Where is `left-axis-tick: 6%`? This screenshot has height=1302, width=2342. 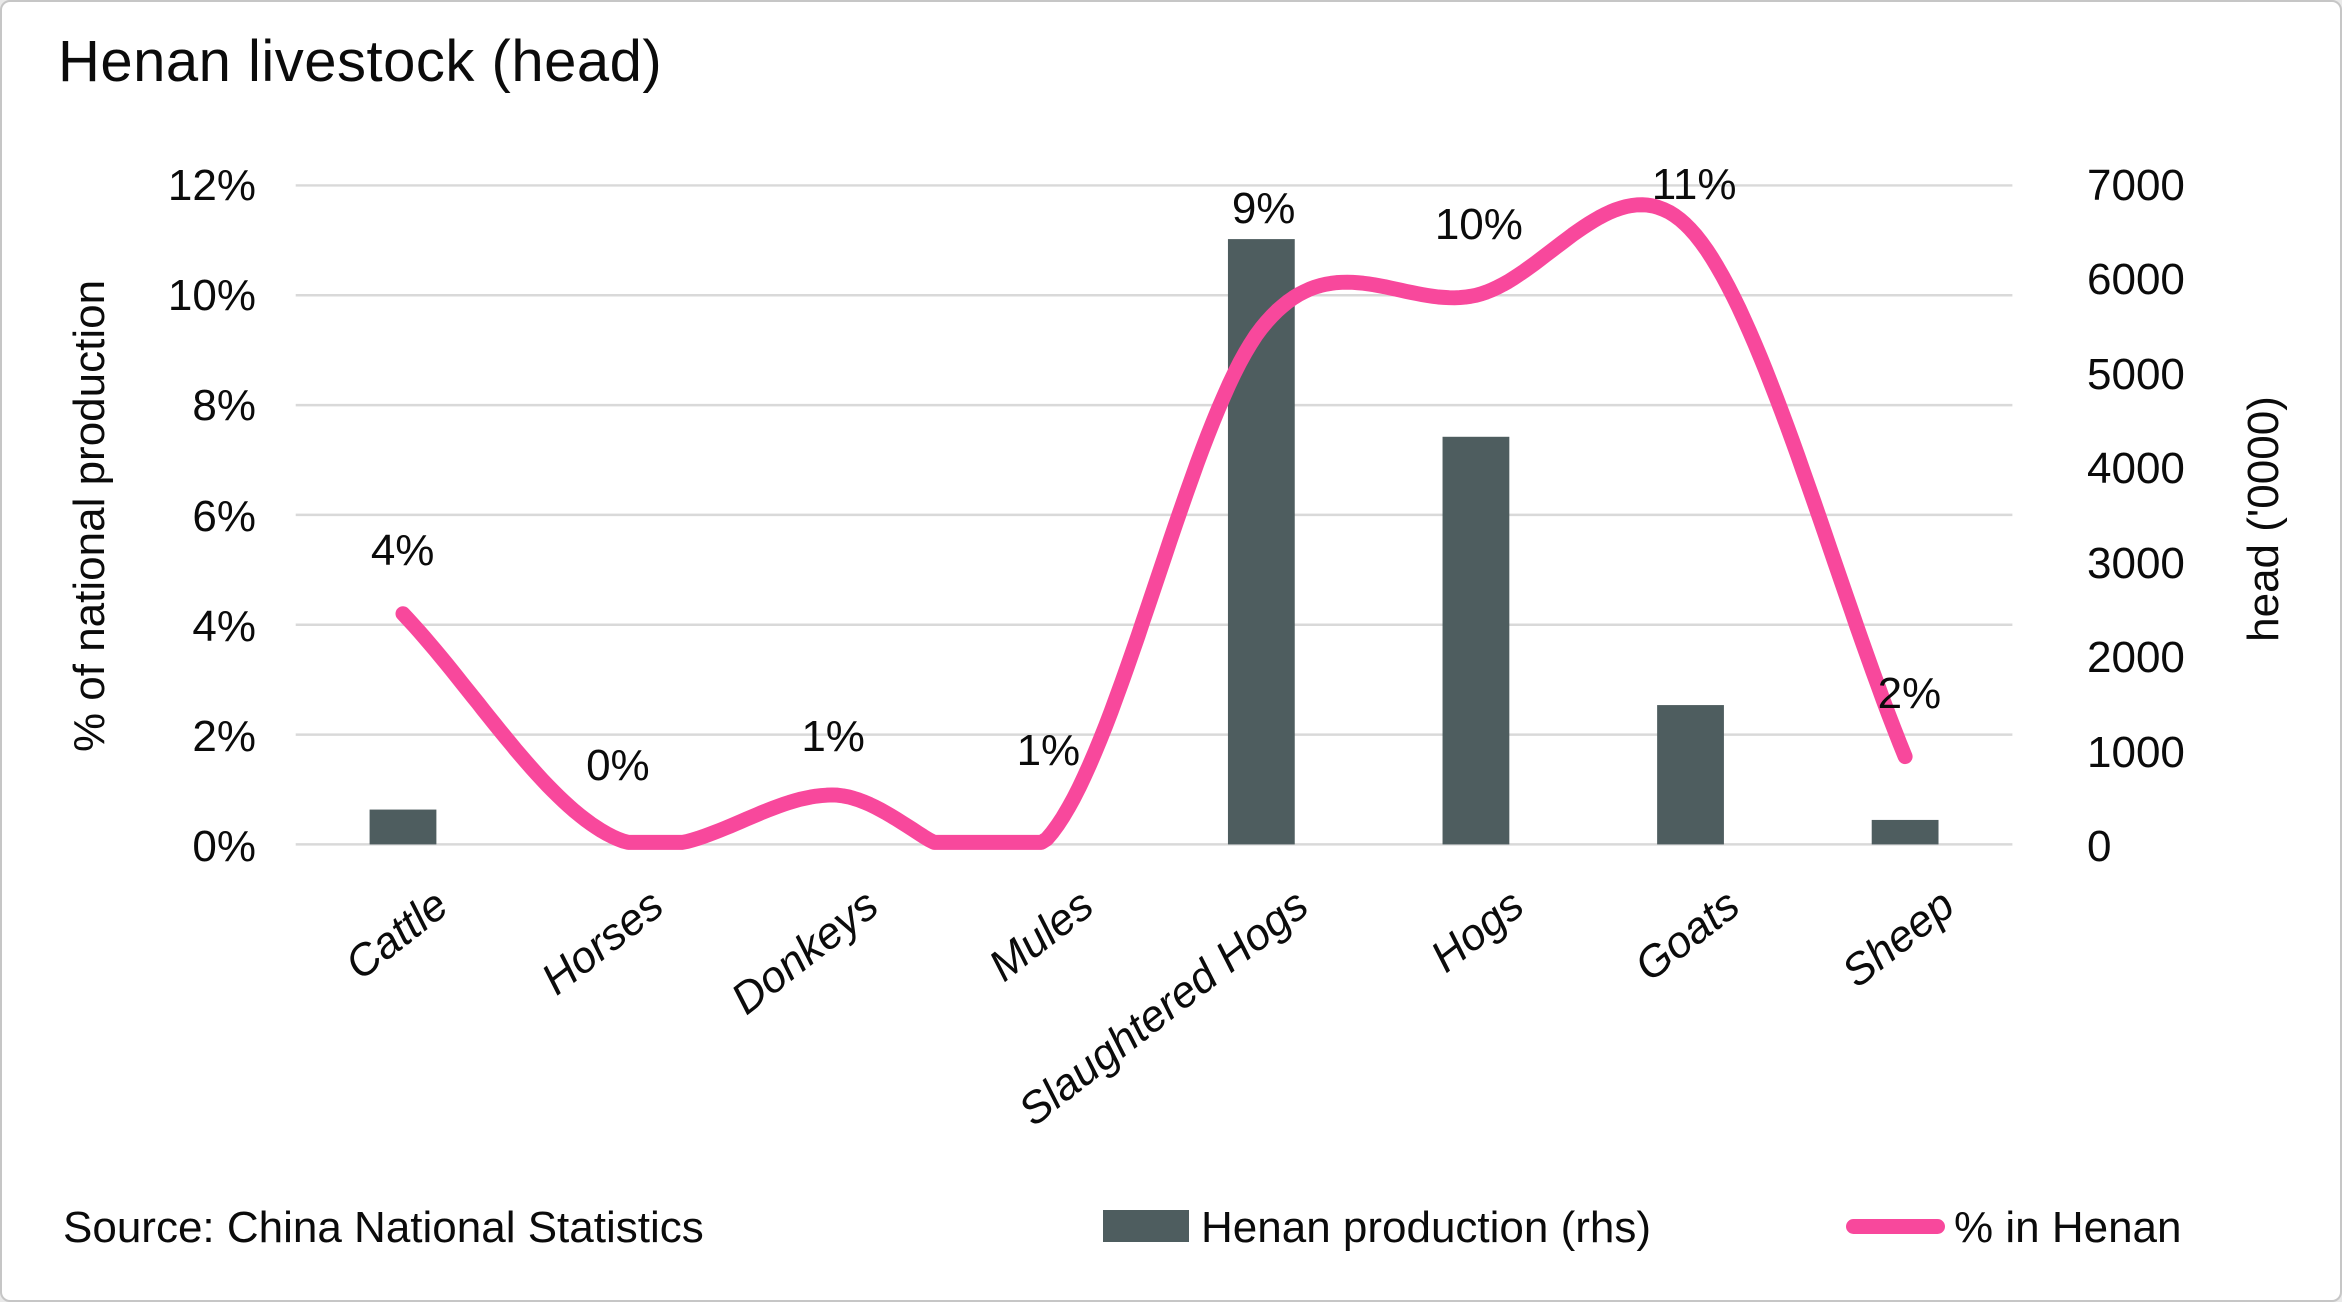
left-axis-tick: 6% is located at coordinates (224, 516).